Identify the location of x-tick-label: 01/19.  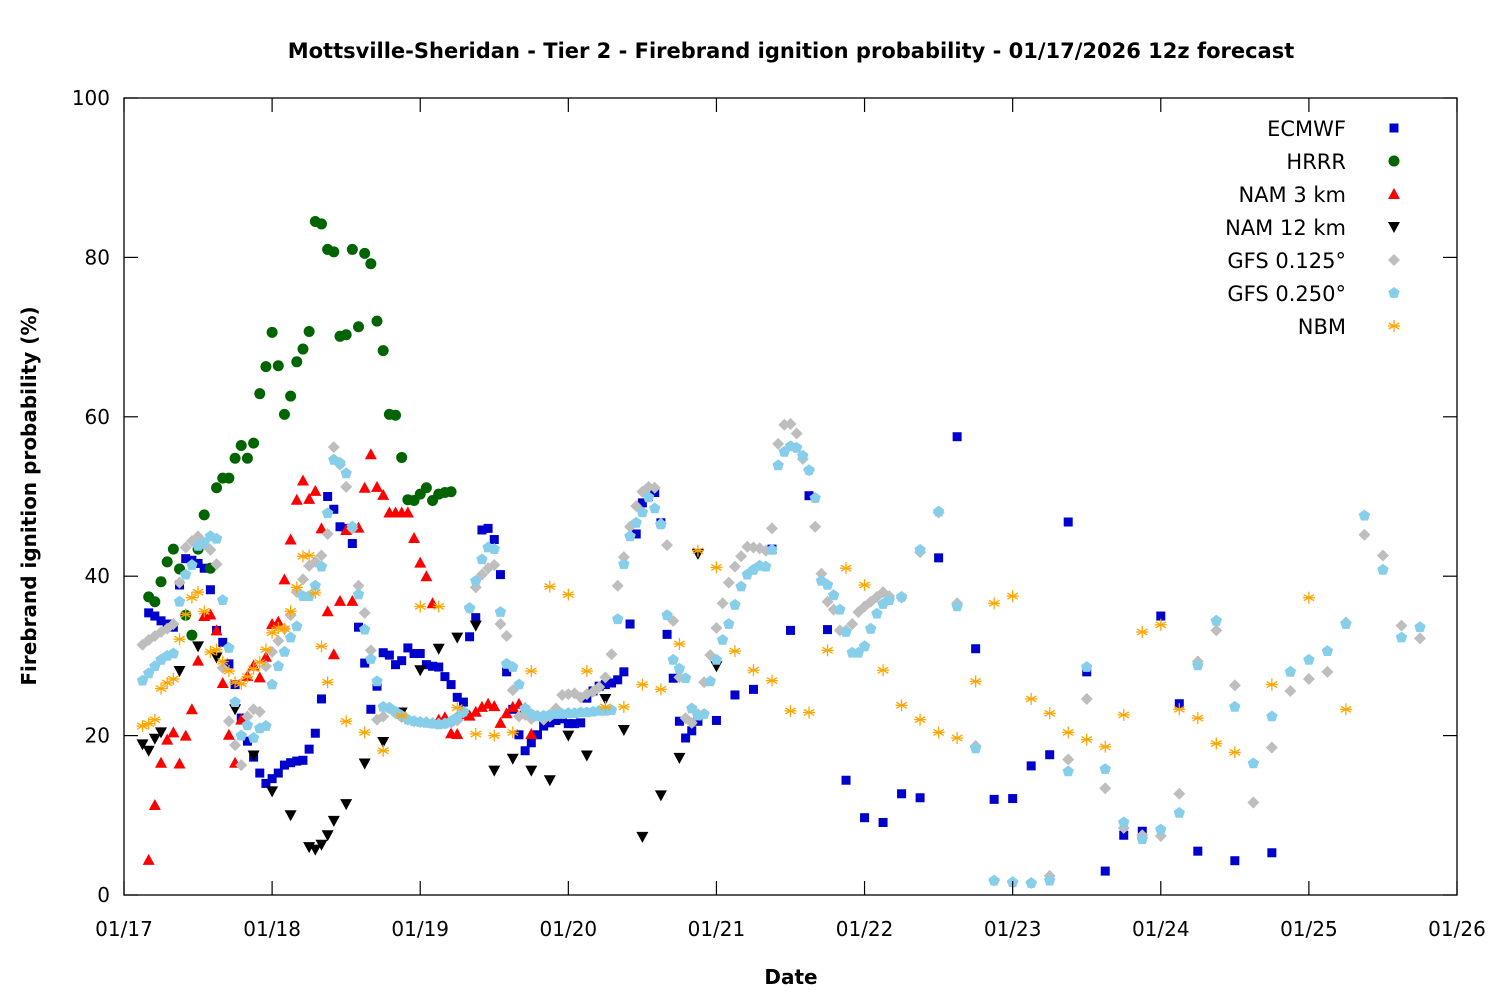
(420, 929).